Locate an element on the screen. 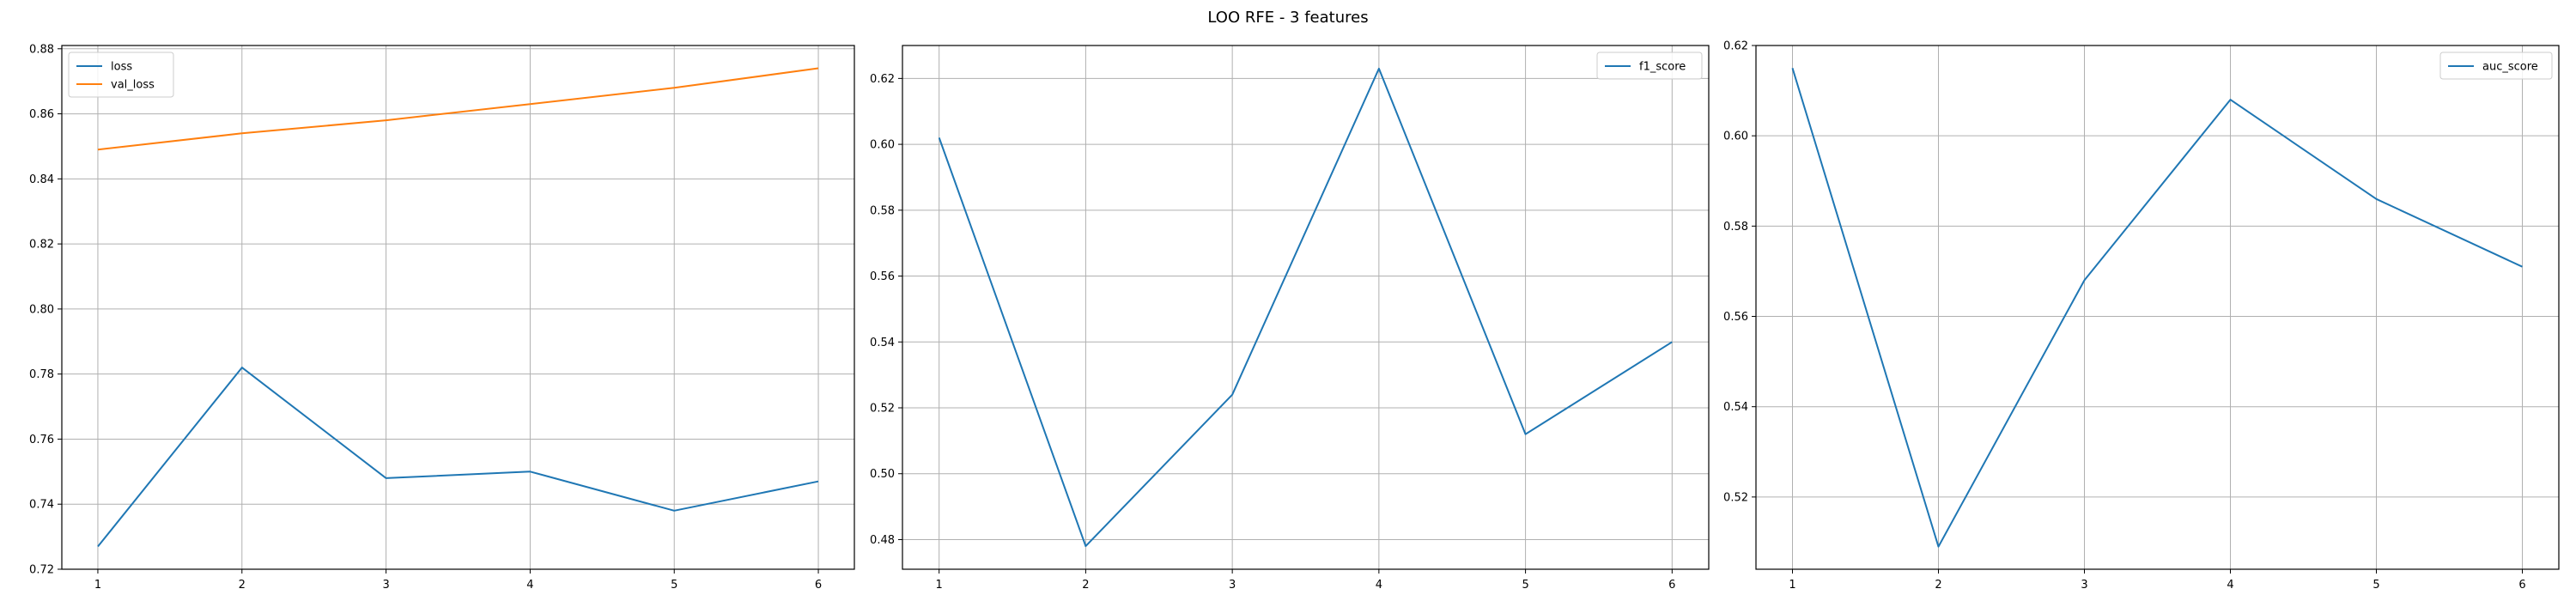  legend: loss val_loss is located at coordinates (121, 75).